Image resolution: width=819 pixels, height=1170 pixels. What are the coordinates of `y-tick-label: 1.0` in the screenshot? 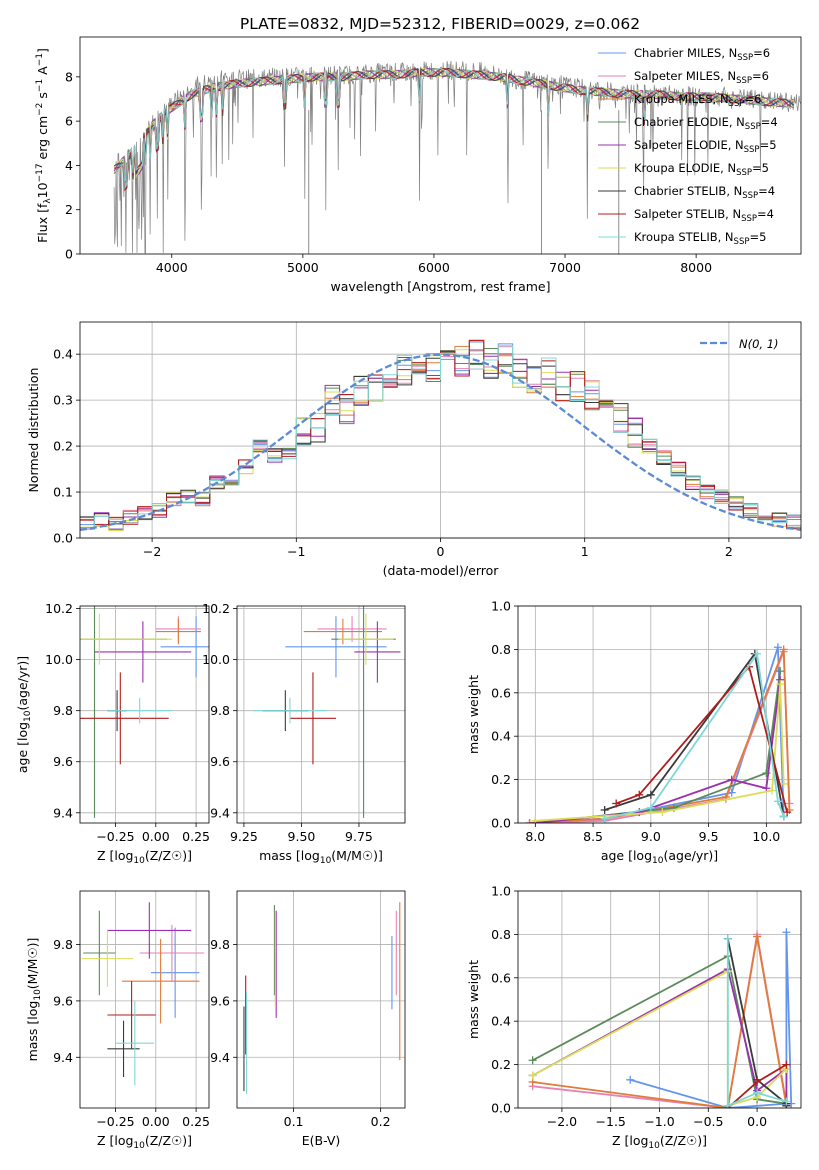 It's located at (501, 891).